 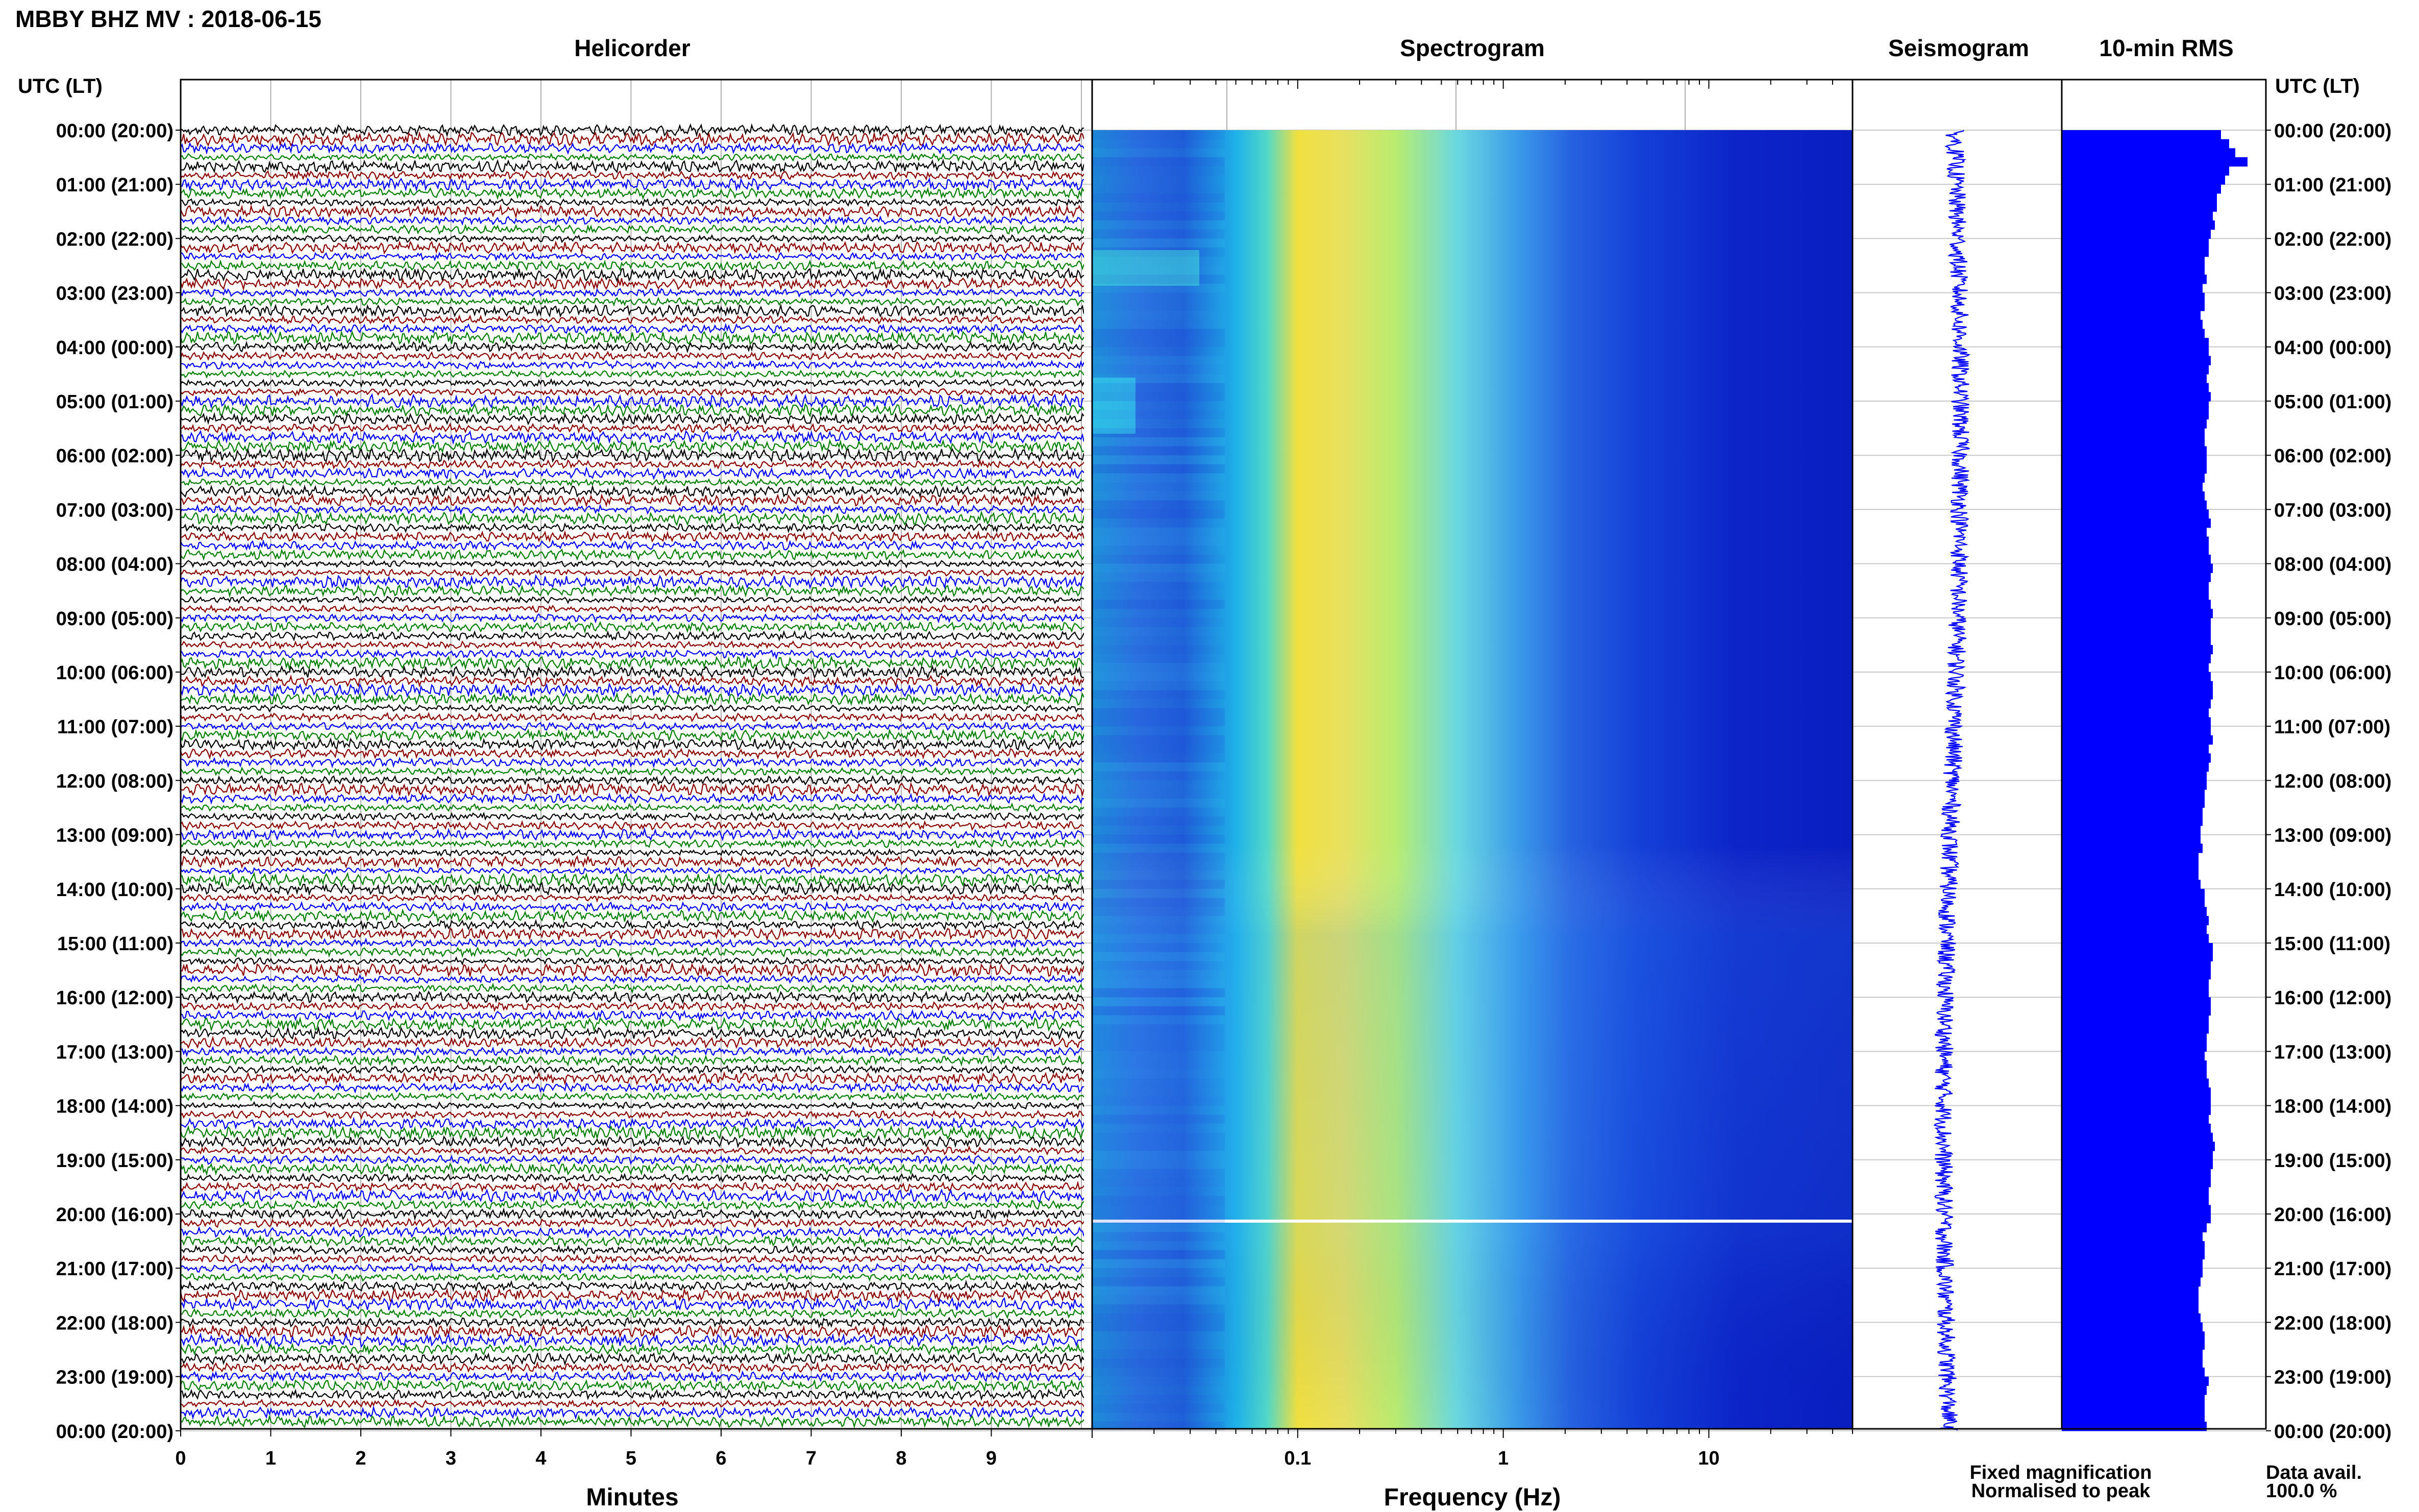 What do you see at coordinates (115, 781) in the screenshot?
I see `time-label-left: 12:00 (08:00)` at bounding box center [115, 781].